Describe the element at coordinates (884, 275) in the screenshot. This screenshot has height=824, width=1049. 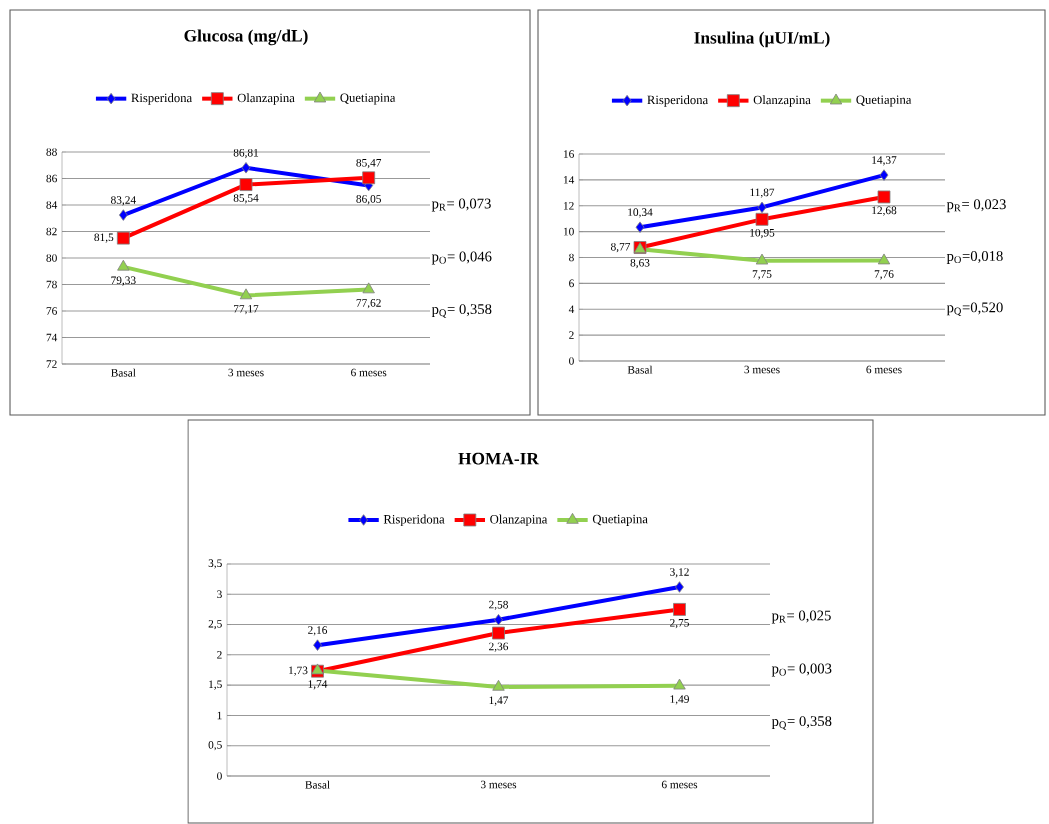
I see `data-label: 7,76` at that location.